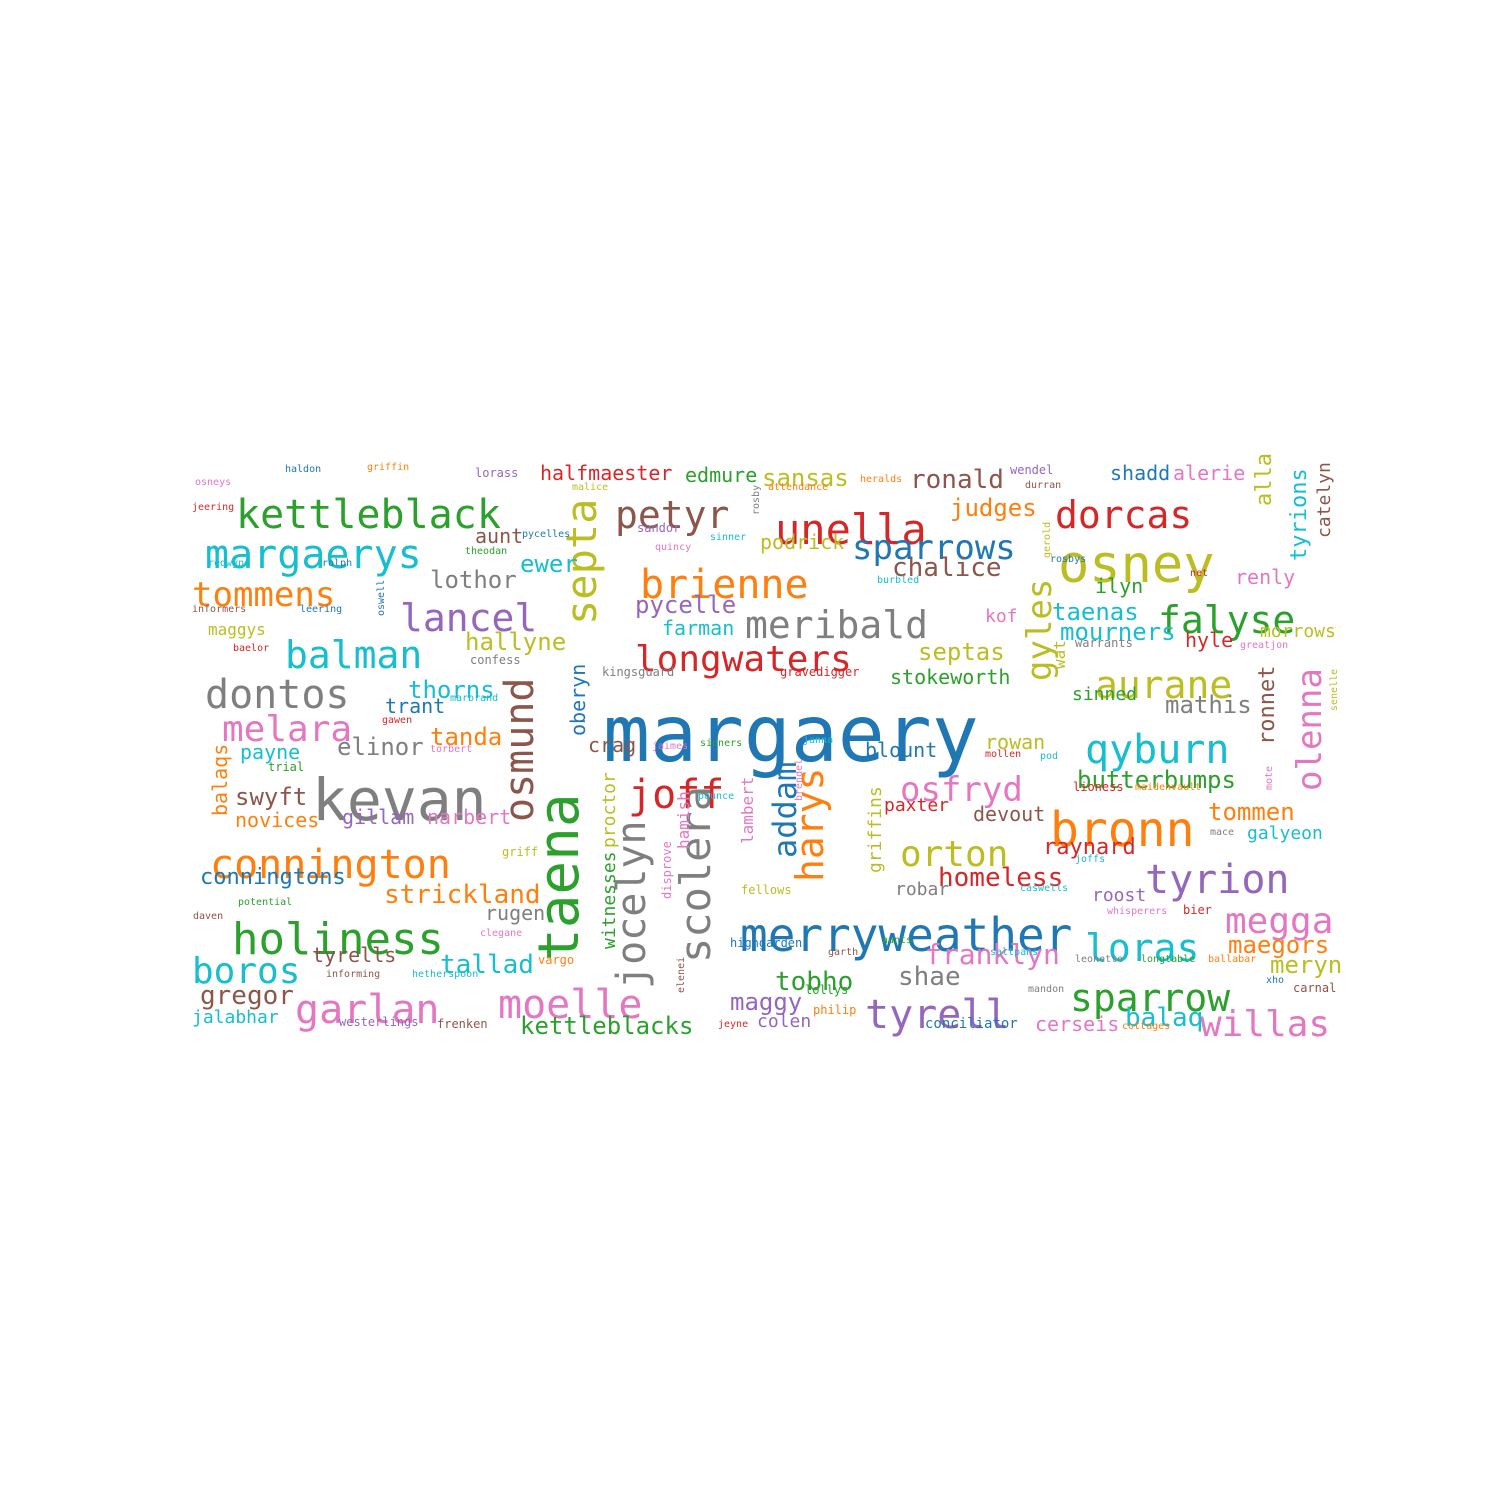 The height and width of the screenshot is (1500, 1500). Describe the element at coordinates (313, 555) in the screenshot. I see `word-margaerys: margaerys` at that location.